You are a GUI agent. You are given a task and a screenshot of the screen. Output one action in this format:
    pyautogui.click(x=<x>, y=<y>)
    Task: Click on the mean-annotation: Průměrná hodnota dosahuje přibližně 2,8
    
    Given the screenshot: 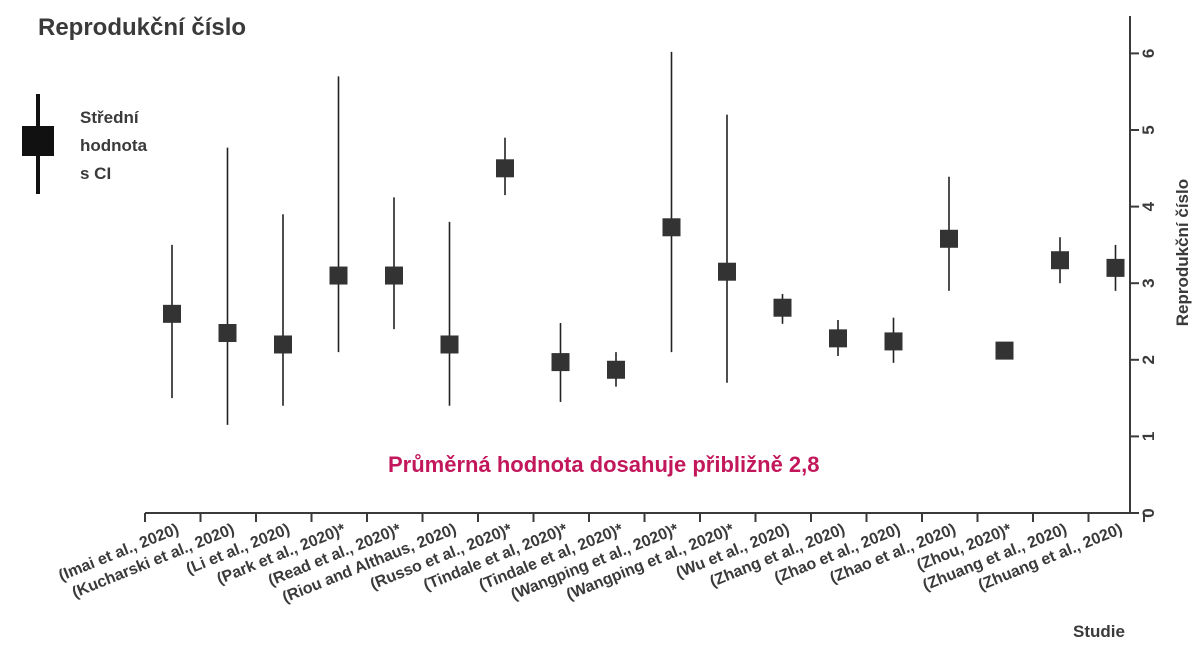 What is the action you would take?
    pyautogui.click(x=604, y=464)
    